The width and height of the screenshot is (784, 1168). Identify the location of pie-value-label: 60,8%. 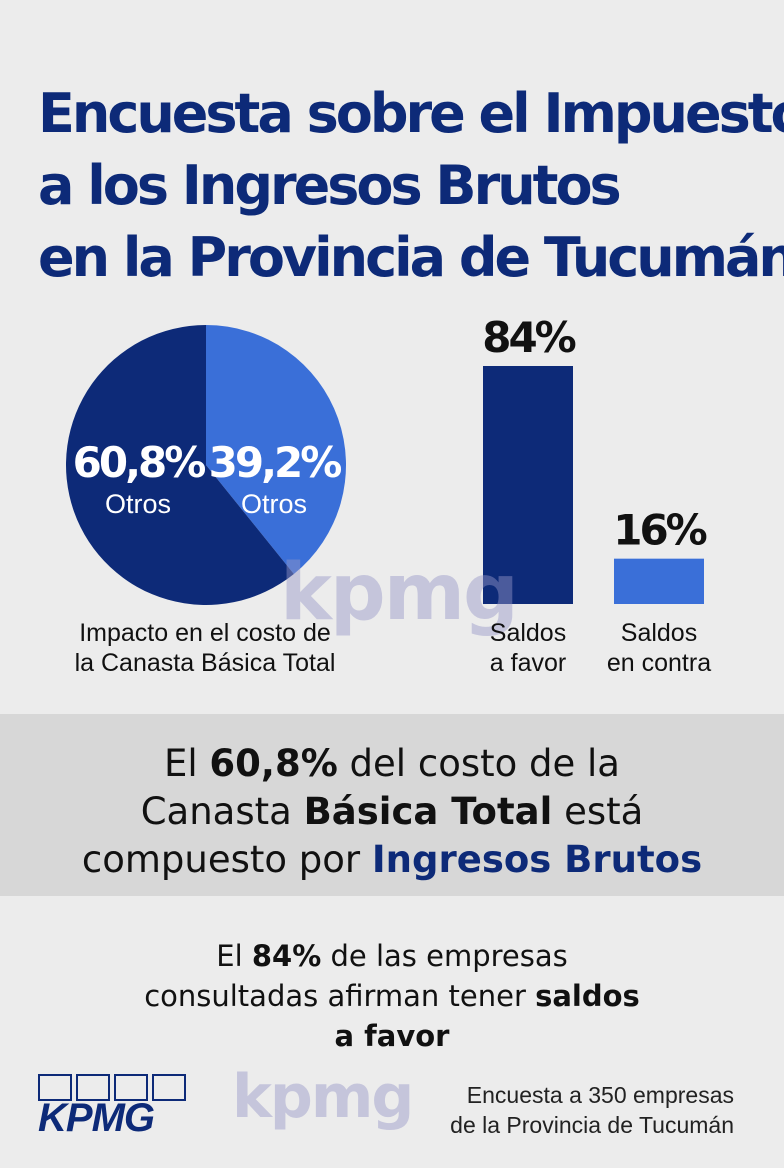
(139, 462).